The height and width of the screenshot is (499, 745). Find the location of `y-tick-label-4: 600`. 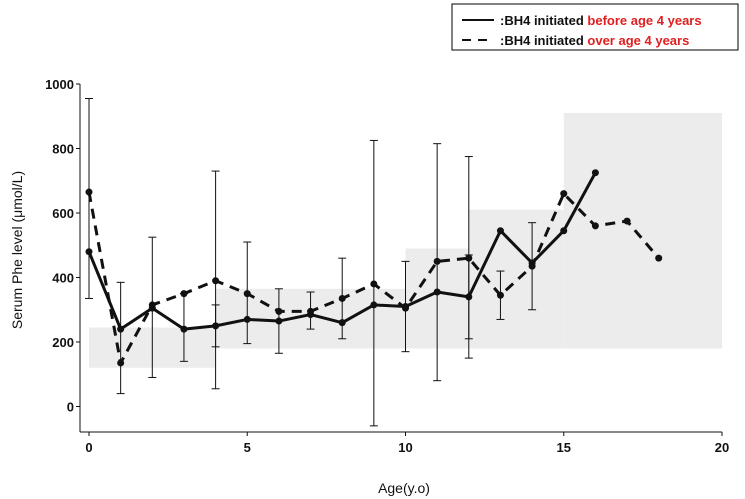

y-tick-label-4: 600 is located at coordinates (63, 213).